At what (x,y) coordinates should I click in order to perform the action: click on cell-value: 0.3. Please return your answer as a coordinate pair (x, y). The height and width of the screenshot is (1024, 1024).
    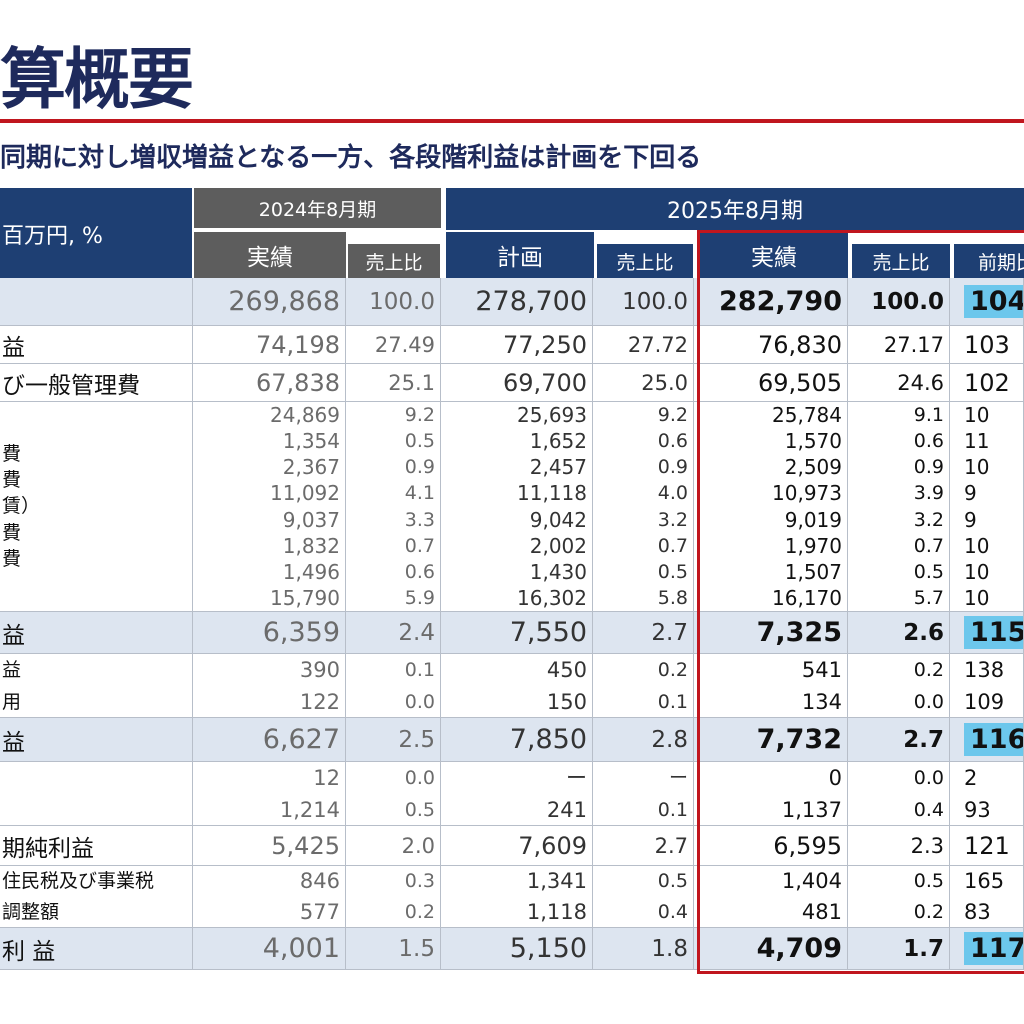
    Looking at the image, I should click on (419, 880).